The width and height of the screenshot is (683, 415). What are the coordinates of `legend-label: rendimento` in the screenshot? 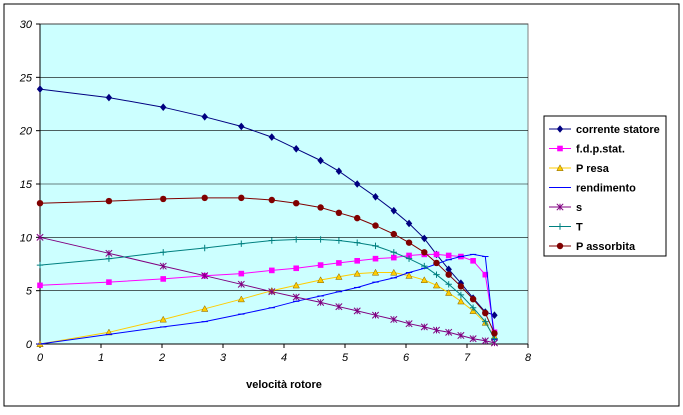 It's located at (606, 189).